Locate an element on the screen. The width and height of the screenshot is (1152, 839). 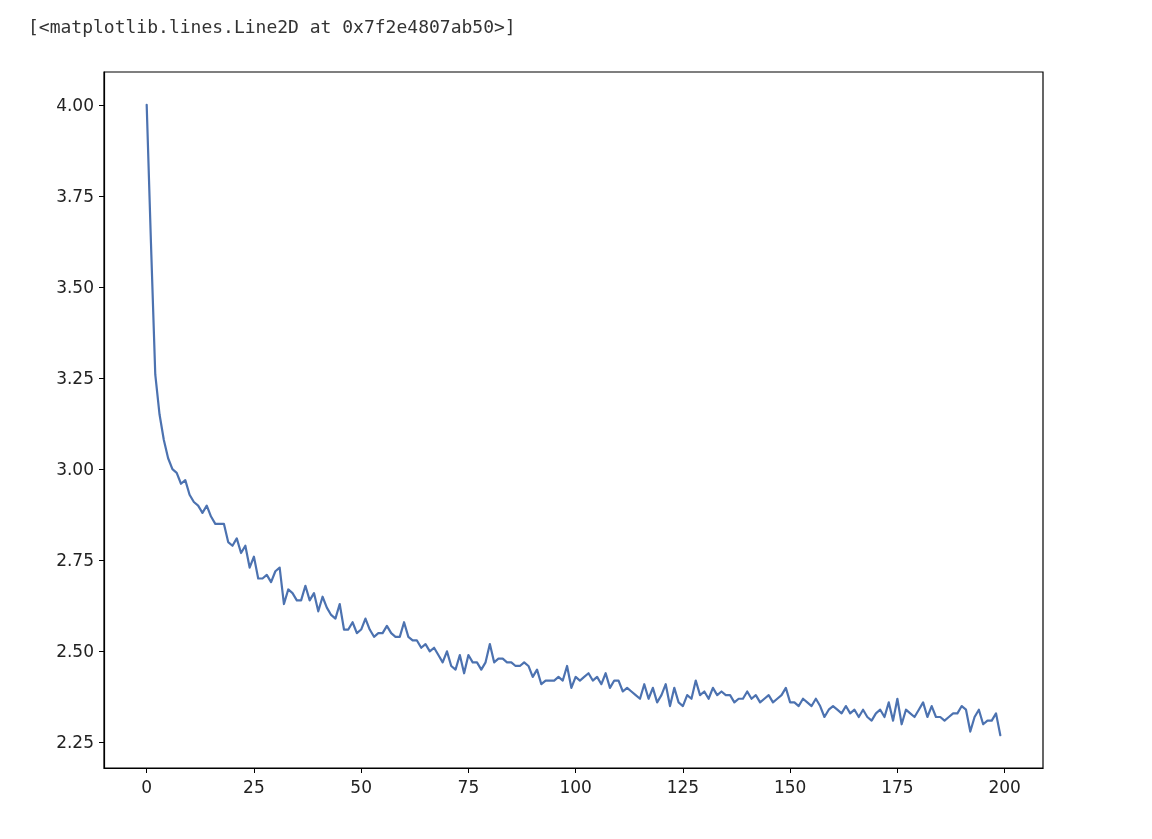
y-tick-label: 3.00 is located at coordinates (75, 469).